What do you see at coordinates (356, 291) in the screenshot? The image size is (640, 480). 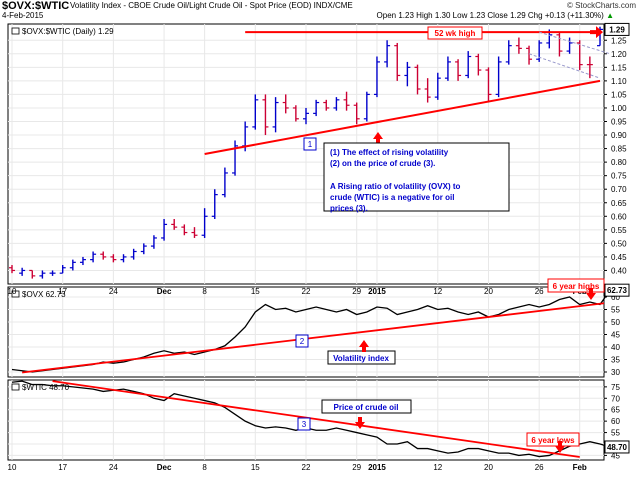 I see `x-tick-label: 29` at bounding box center [356, 291].